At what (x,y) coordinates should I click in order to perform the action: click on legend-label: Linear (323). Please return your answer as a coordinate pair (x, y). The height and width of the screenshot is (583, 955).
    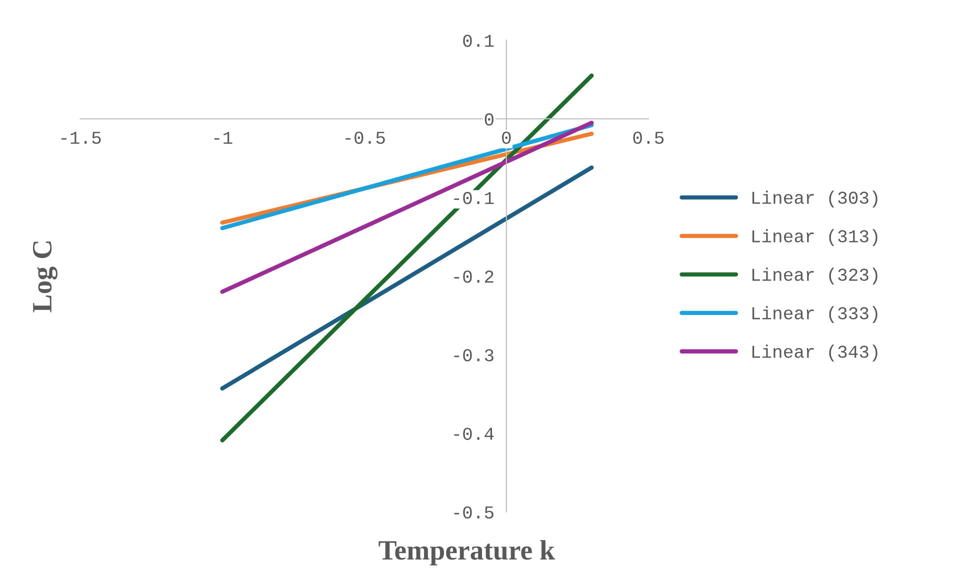
    Looking at the image, I should click on (815, 276).